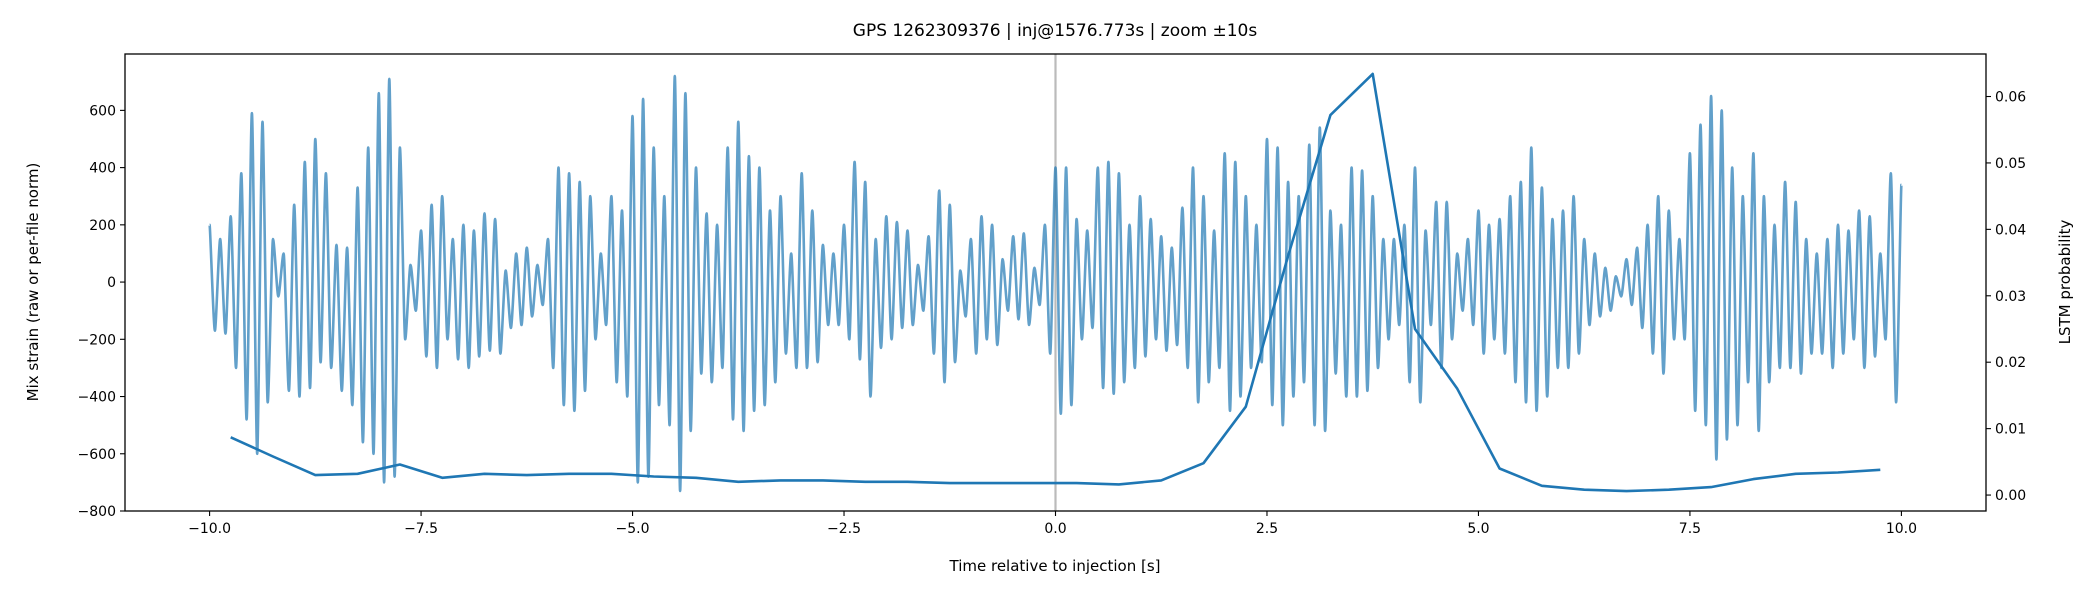 This screenshot has height=604, width=2100. I want to click on x-tick-label: −7.5, so click(421, 529).